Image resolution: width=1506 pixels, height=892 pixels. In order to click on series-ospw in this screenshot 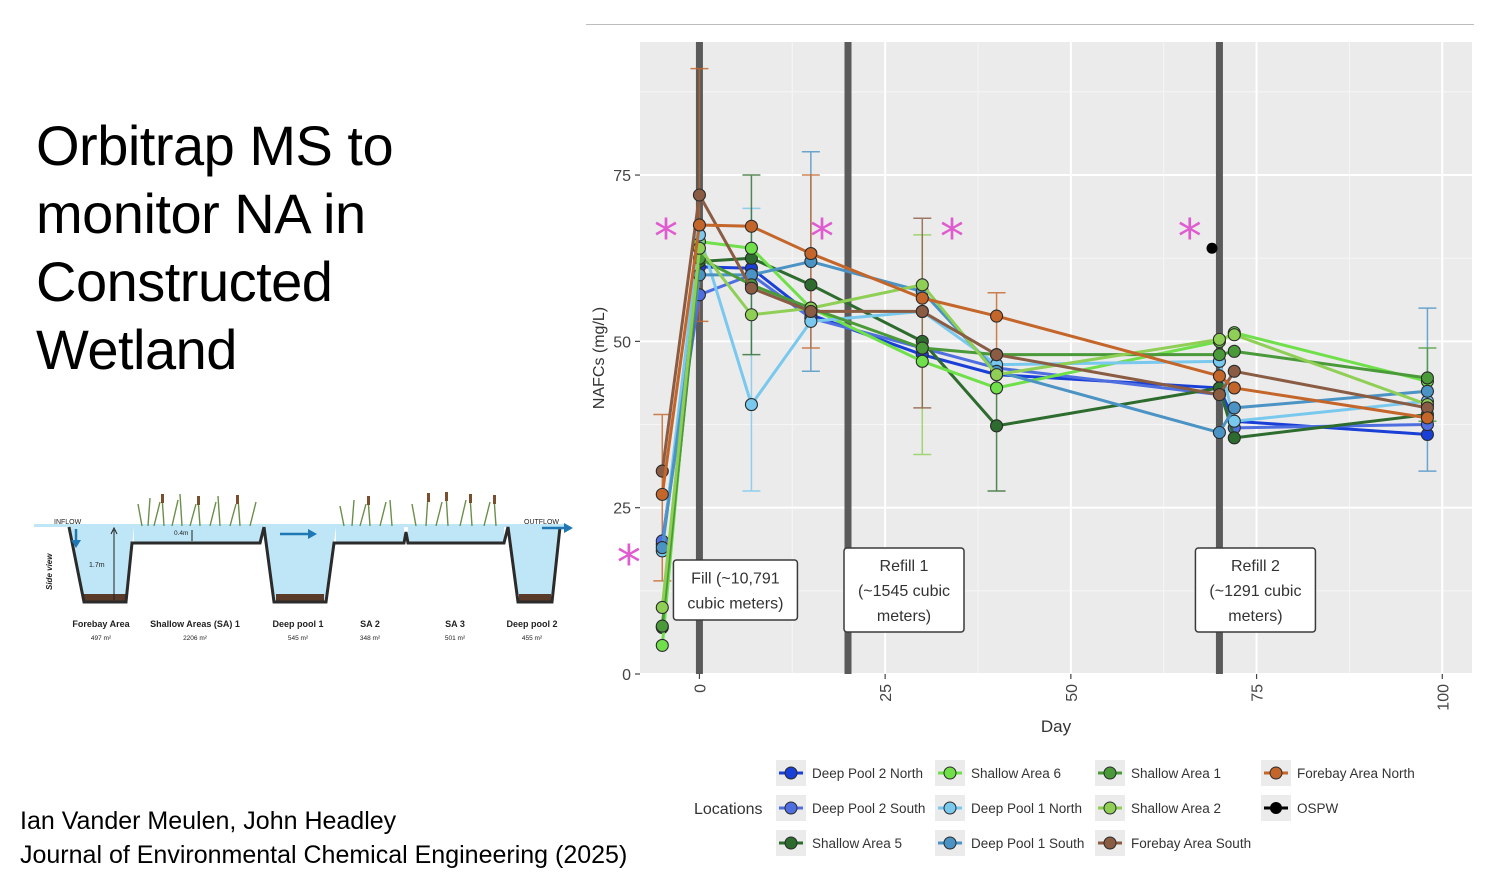, I will do `click(1212, 248)`.